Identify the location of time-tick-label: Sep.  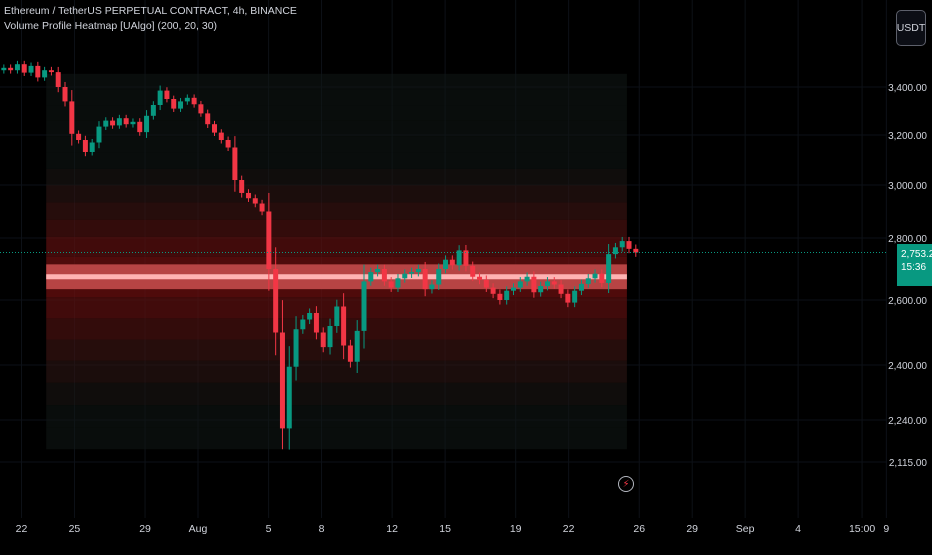
(745, 529).